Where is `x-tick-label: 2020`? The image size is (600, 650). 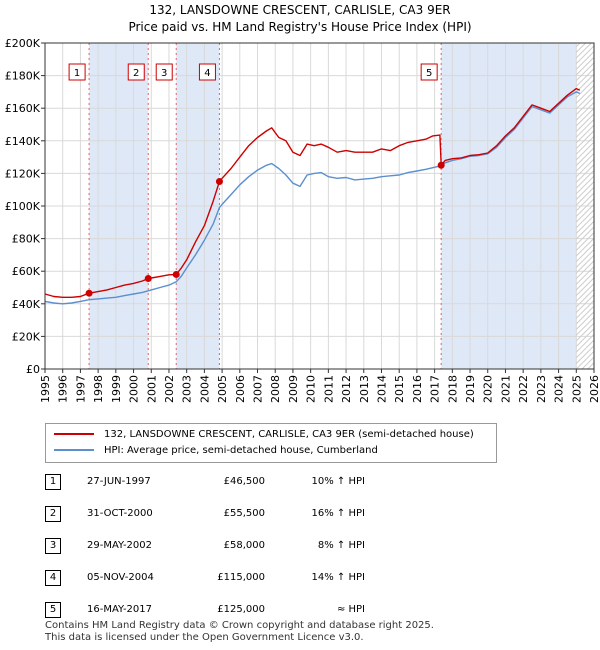
x-tick-label: 2020 is located at coordinates (488, 389).